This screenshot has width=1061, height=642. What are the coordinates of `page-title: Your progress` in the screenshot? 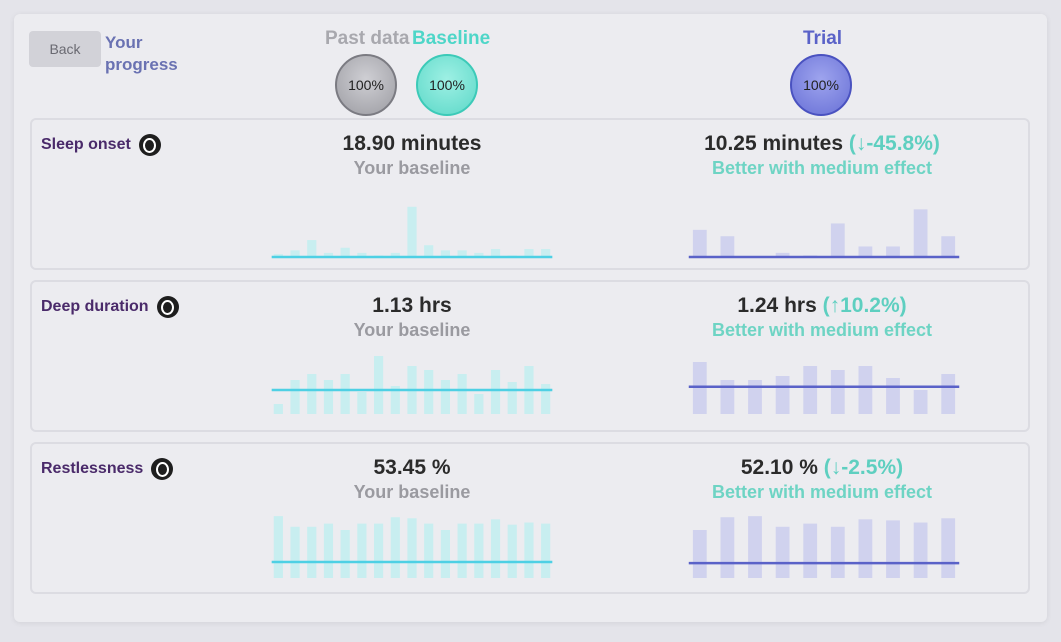 It's located at (141, 53).